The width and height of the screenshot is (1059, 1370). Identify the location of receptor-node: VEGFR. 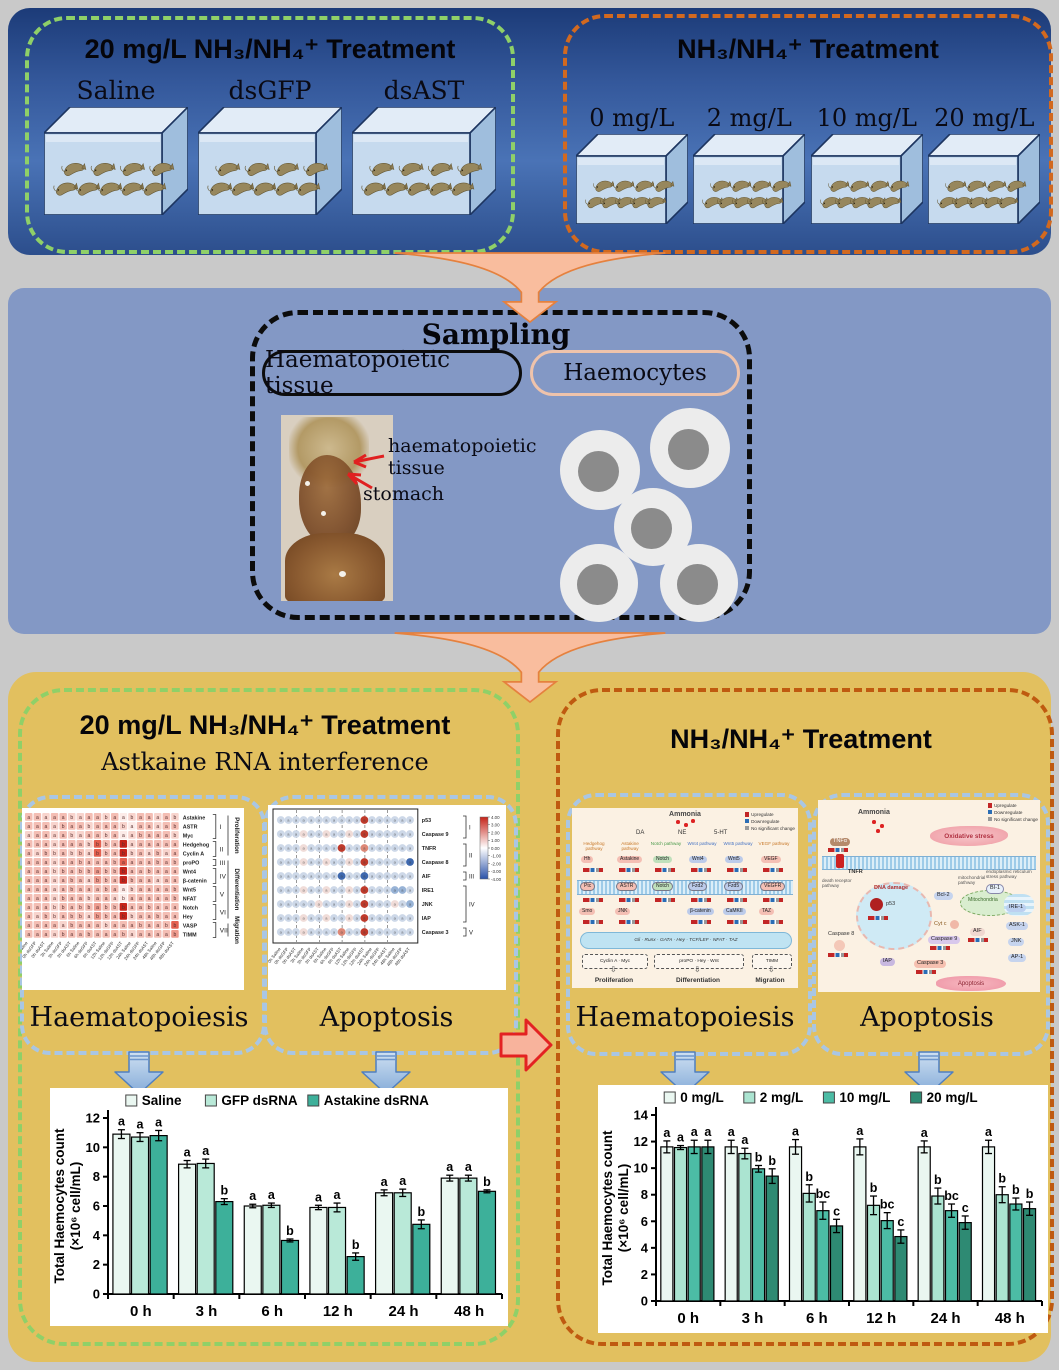
(773, 886).